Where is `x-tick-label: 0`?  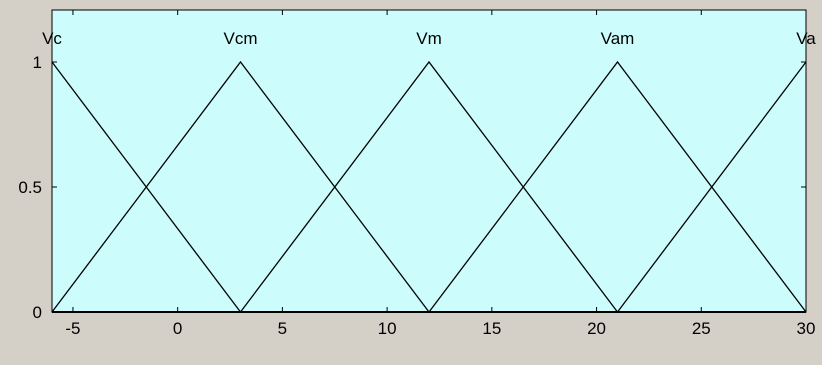 x-tick-label: 0 is located at coordinates (177, 328).